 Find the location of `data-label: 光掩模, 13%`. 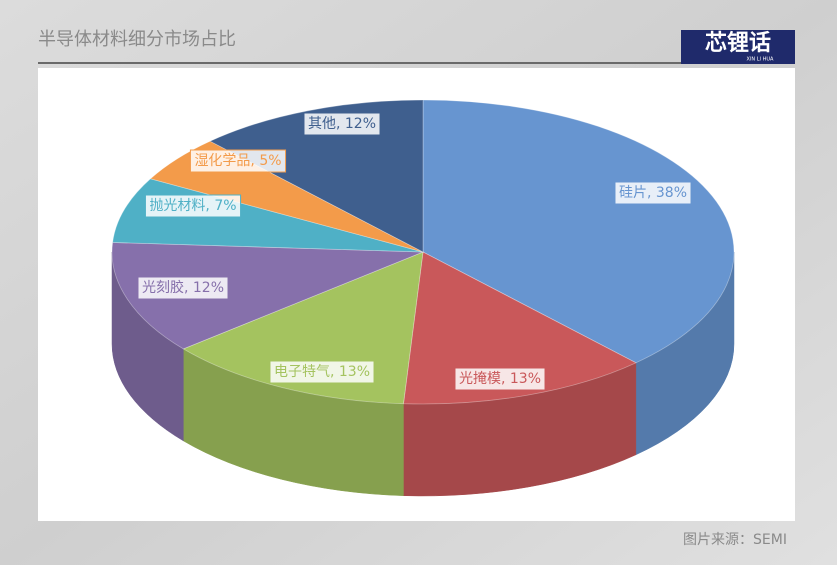

data-label: 光掩模, 13% is located at coordinates (500, 379).